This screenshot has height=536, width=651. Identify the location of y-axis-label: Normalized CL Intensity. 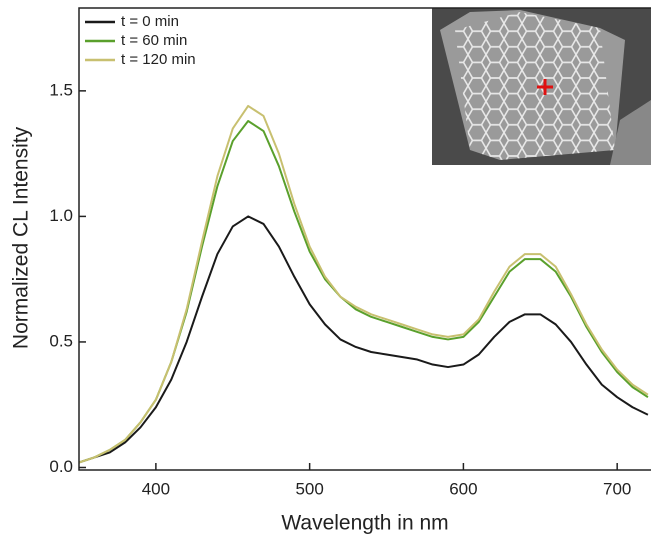
(21, 237).